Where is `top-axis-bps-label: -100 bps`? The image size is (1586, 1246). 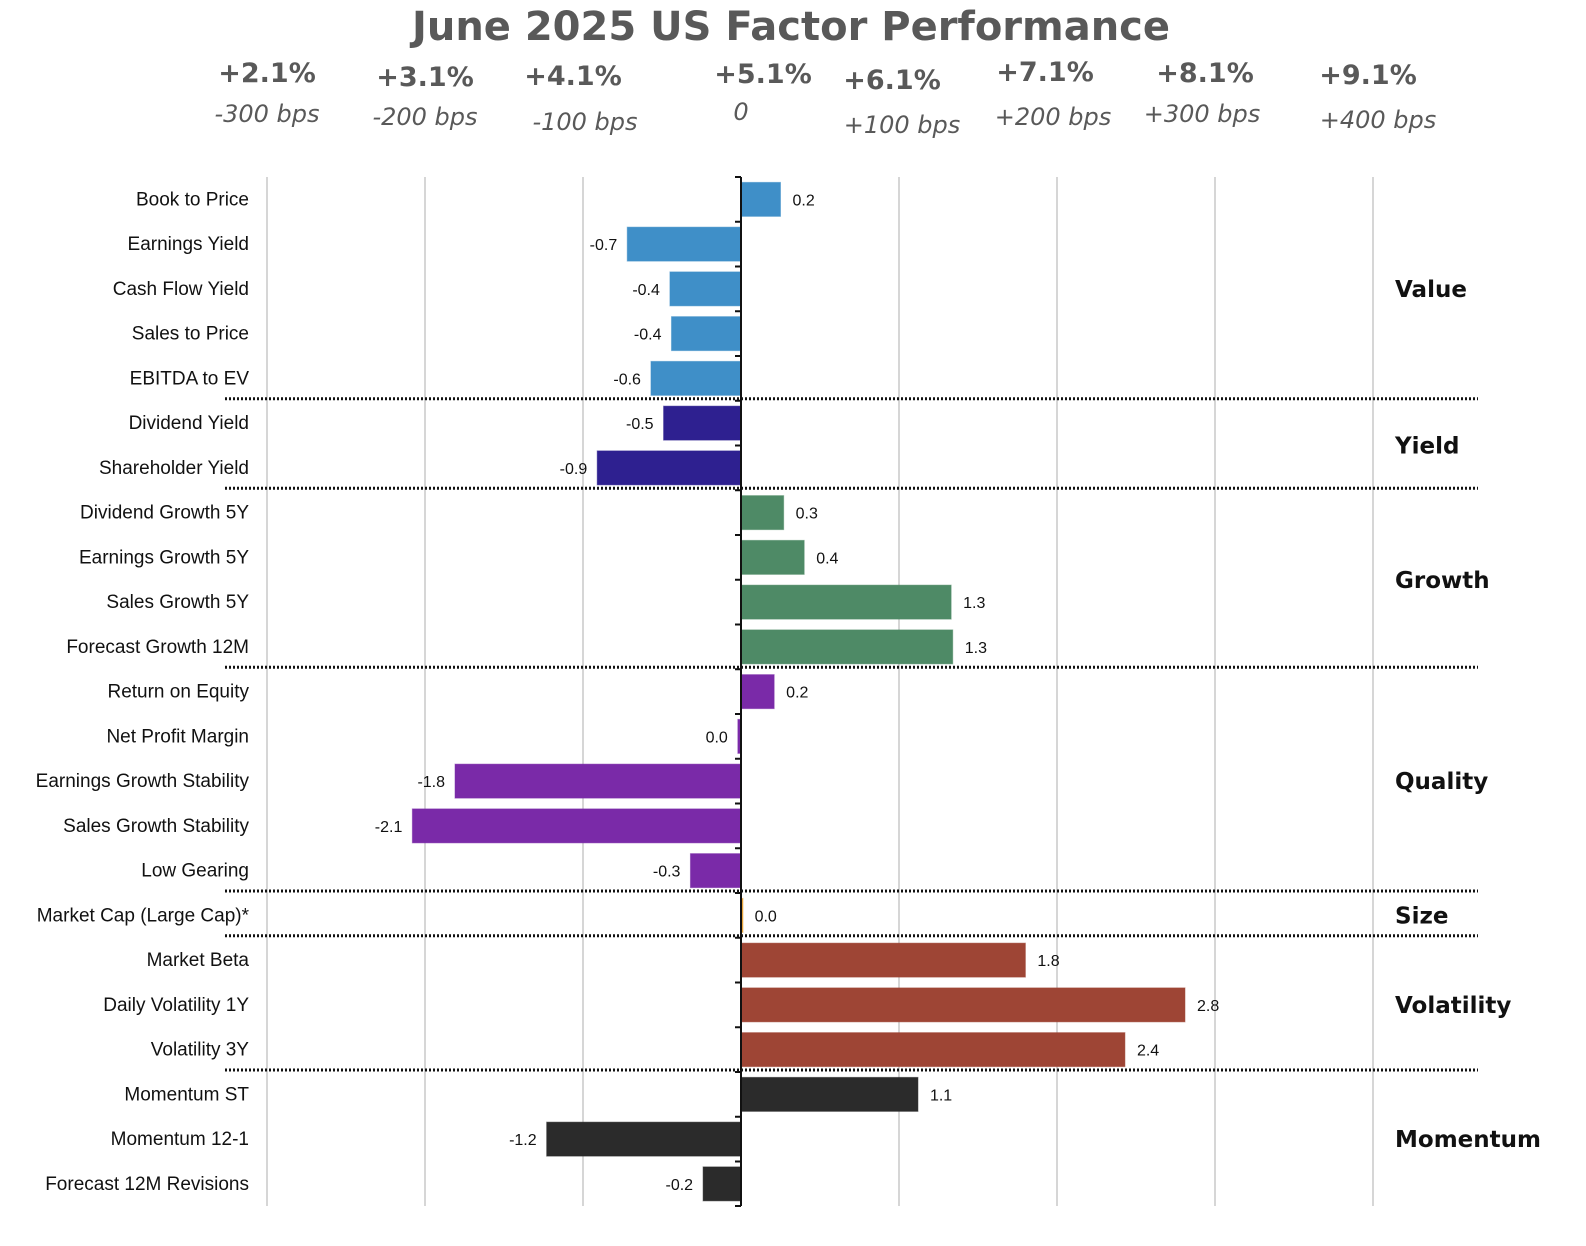
top-axis-bps-label: -100 bps is located at coordinates (584, 122).